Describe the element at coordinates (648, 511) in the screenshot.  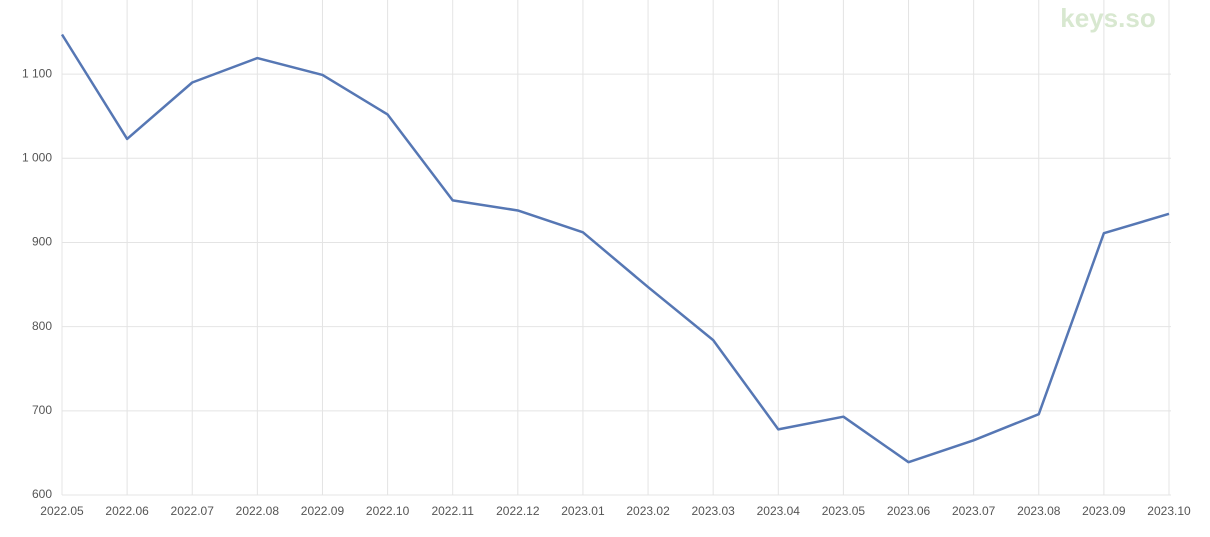
I see `x-tick-label: 2023.02` at that location.